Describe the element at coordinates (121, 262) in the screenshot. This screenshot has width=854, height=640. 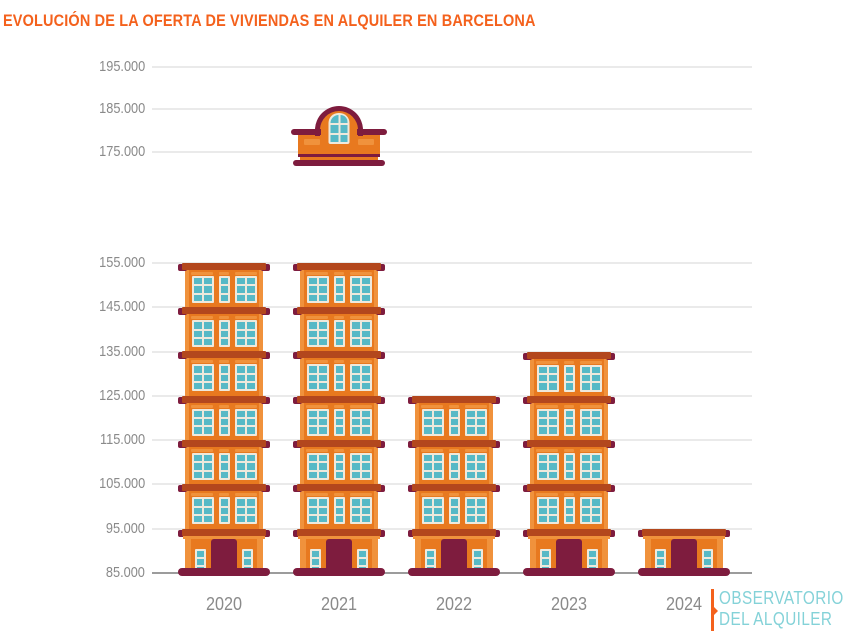
I see `y-tick-text: 155.000` at that location.